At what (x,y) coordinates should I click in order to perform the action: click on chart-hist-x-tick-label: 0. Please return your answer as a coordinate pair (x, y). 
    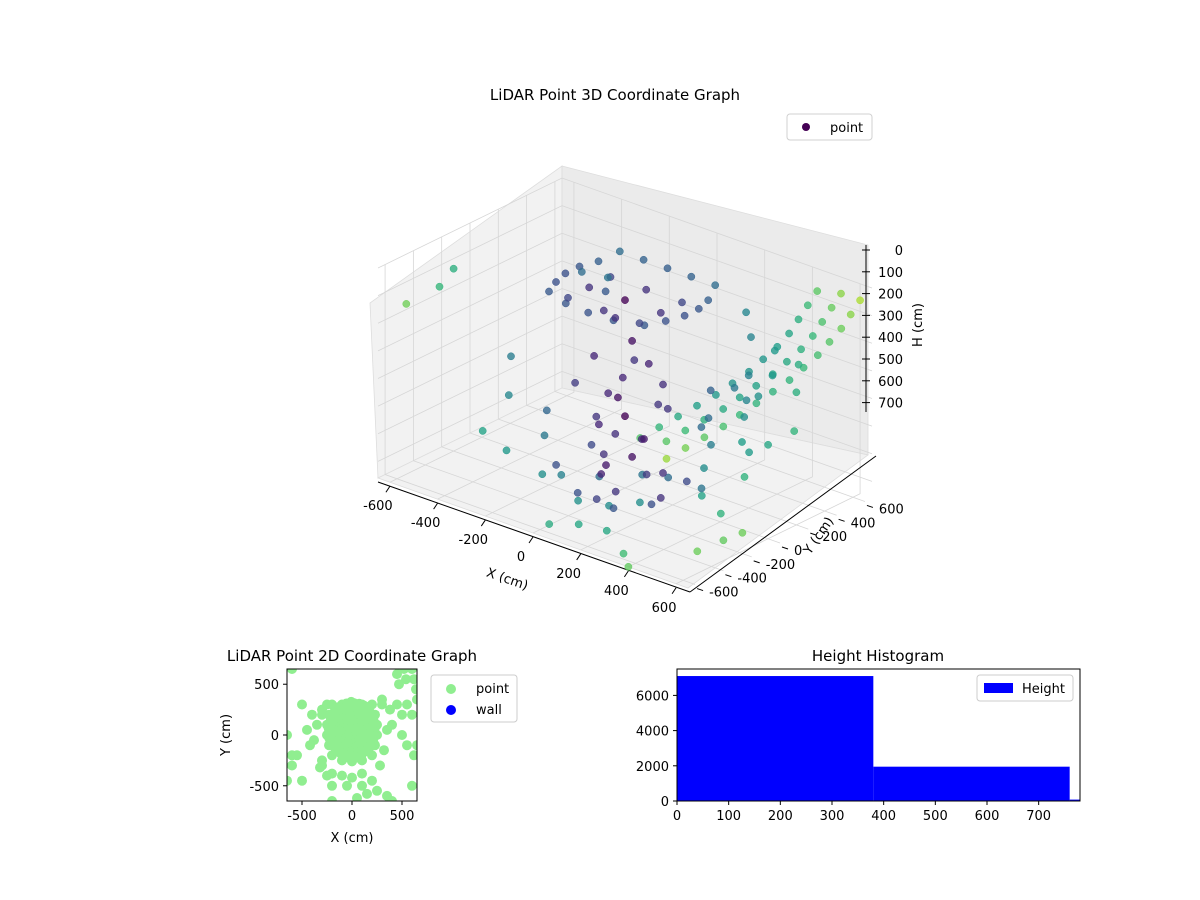
    Looking at the image, I should click on (677, 816).